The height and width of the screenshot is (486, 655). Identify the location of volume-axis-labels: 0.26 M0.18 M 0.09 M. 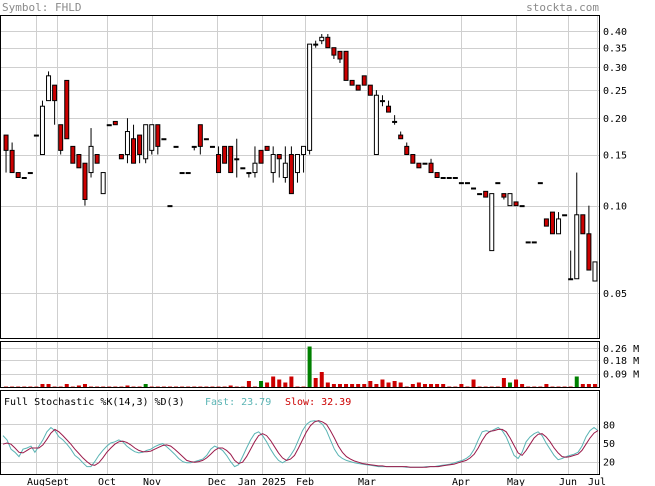
(621, 362).